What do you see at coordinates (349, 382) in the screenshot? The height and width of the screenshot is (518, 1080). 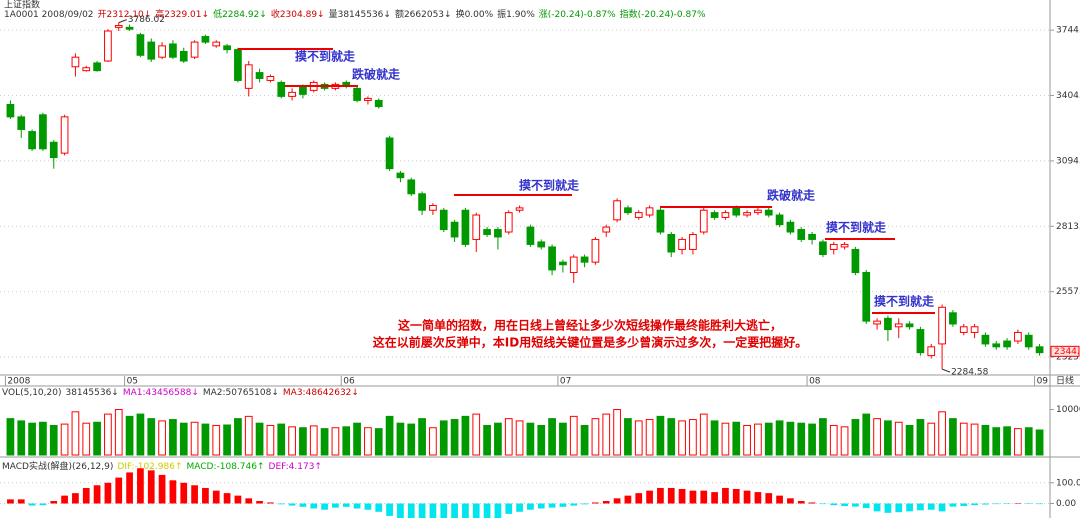 I see `date-label: 06` at bounding box center [349, 382].